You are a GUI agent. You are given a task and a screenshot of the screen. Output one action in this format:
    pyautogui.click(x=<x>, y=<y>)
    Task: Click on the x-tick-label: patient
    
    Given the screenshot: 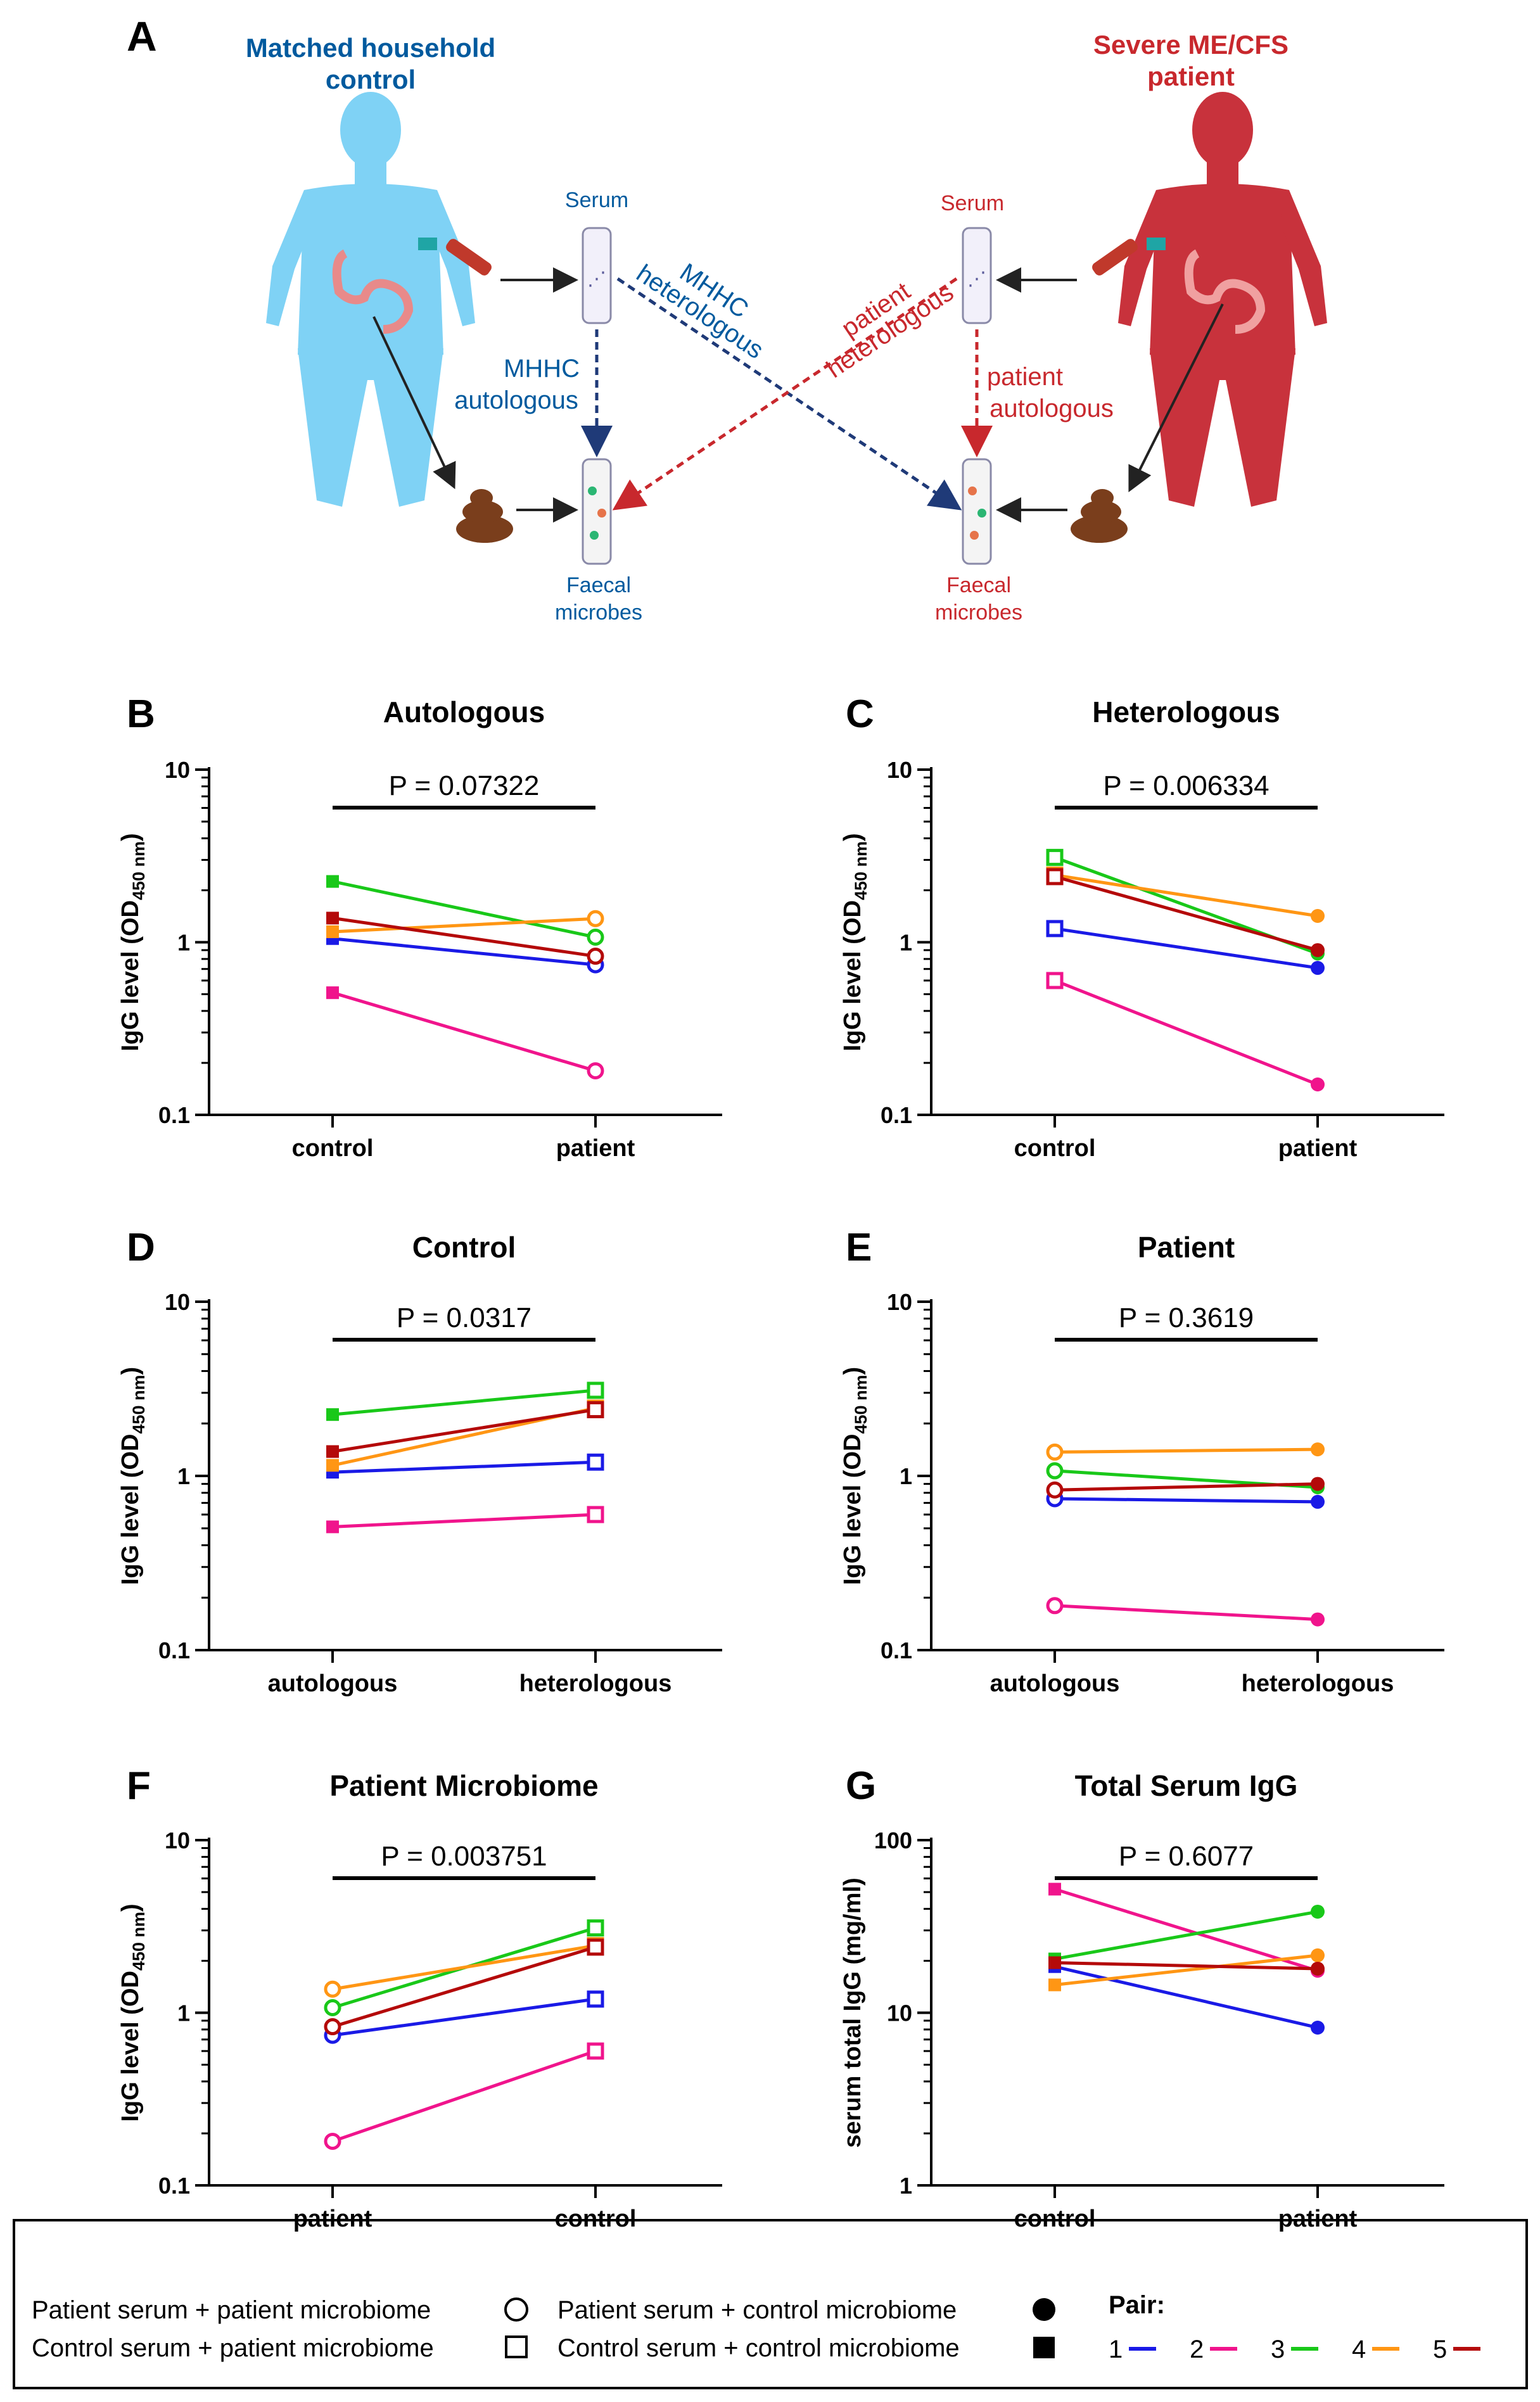 What is the action you would take?
    pyautogui.click(x=1318, y=1148)
    